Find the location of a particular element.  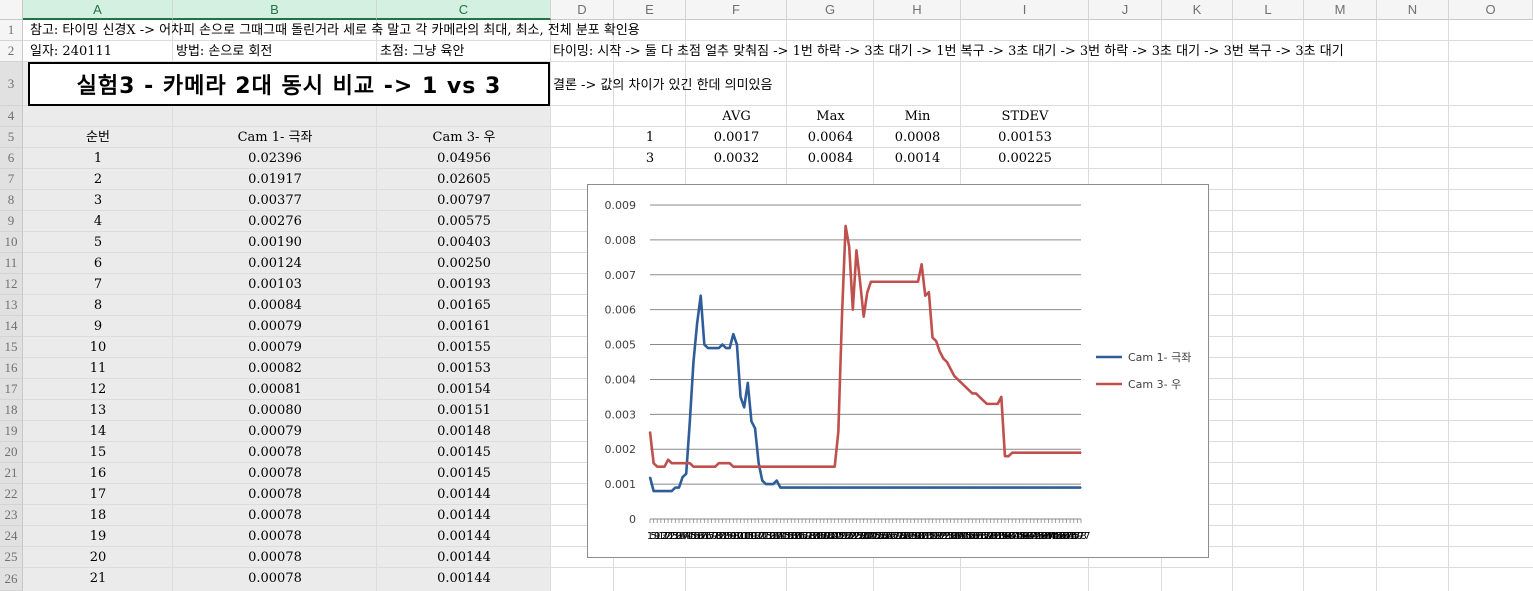

experiment-title: 실험3 - 카메라 2대 동시 비교 -> 1 vs 3 is located at coordinates (289, 84).